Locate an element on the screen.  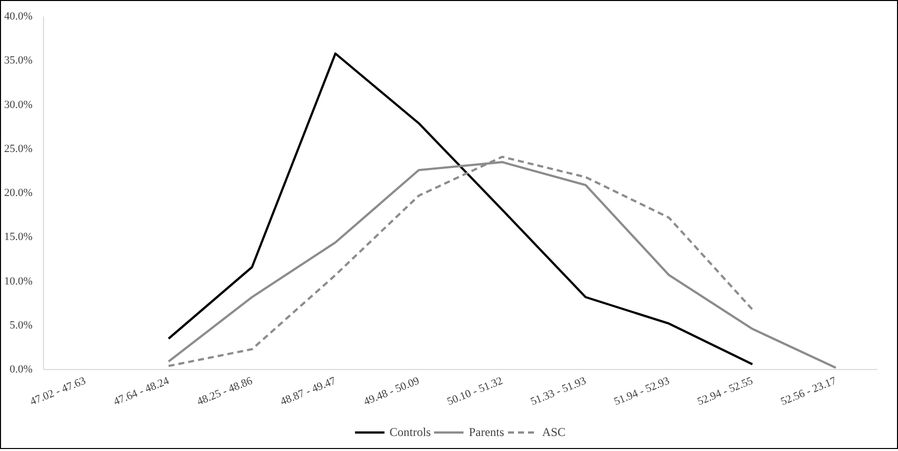
legend-label: Controls is located at coordinates (410, 432).